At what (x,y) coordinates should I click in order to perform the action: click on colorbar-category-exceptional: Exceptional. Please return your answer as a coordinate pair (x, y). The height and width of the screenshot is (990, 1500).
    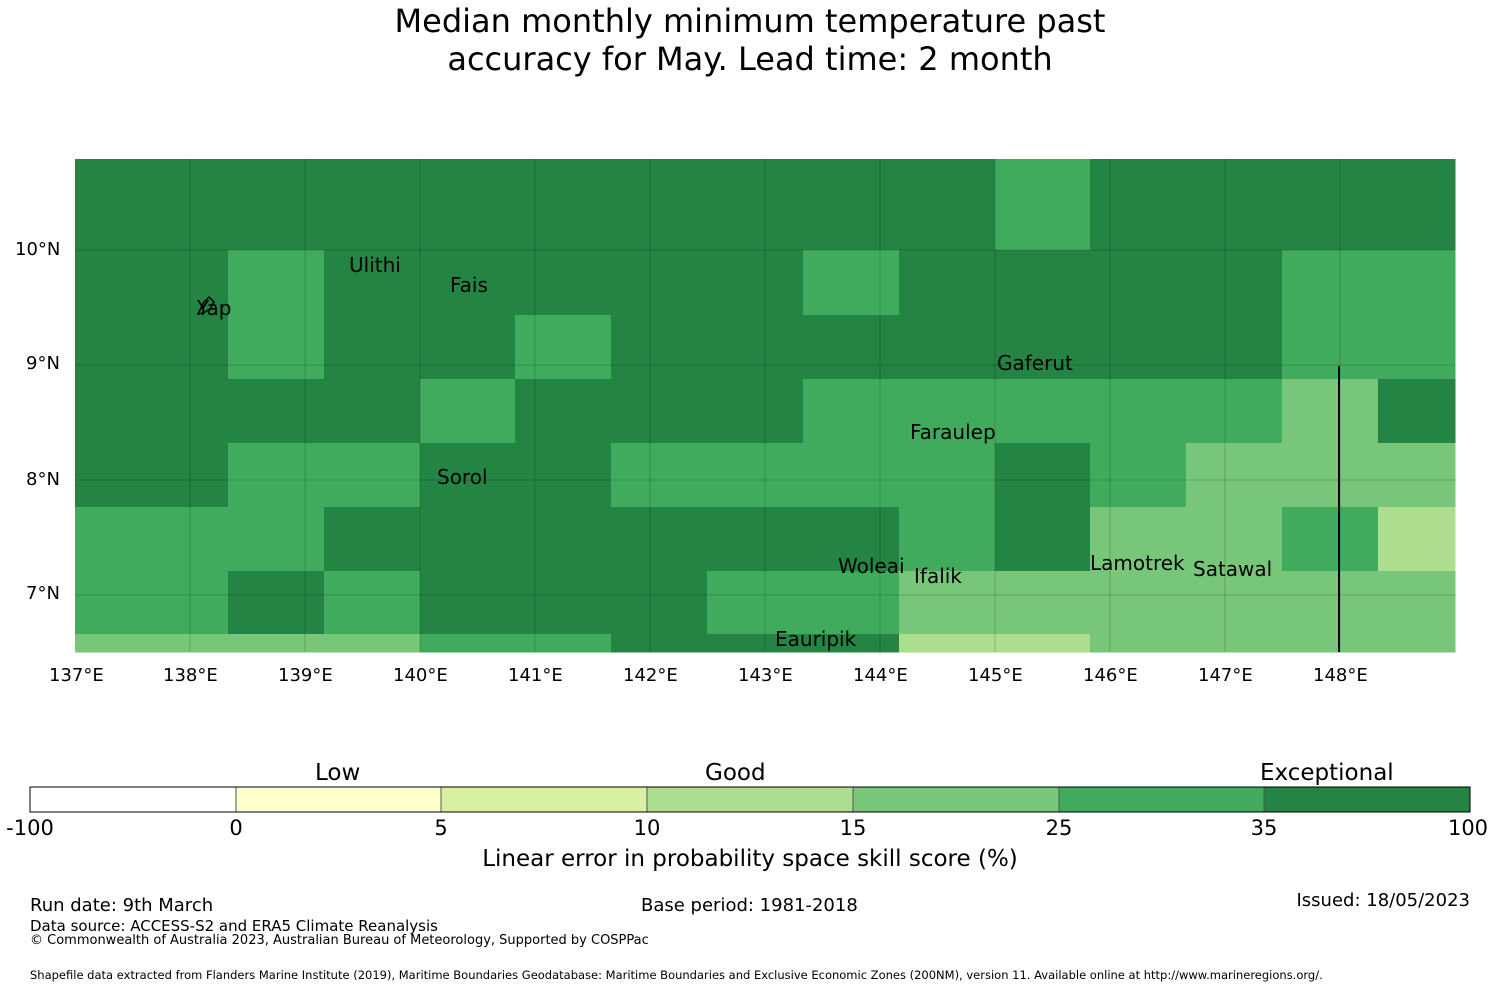
    Looking at the image, I should click on (1327, 773).